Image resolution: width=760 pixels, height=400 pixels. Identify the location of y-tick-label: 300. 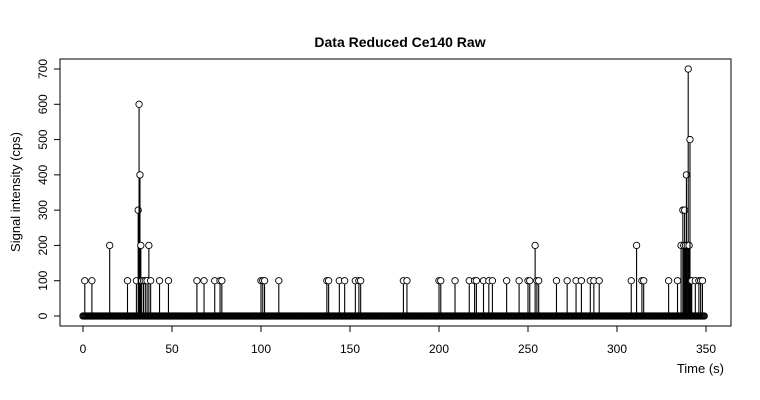
(43, 210).